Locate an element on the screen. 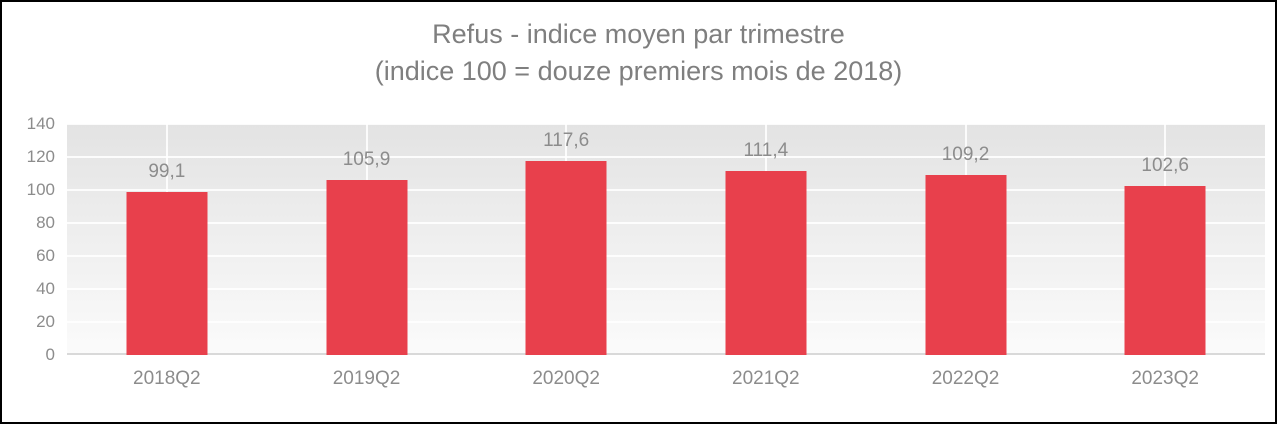  bar-2019Q2 is located at coordinates (366, 267).